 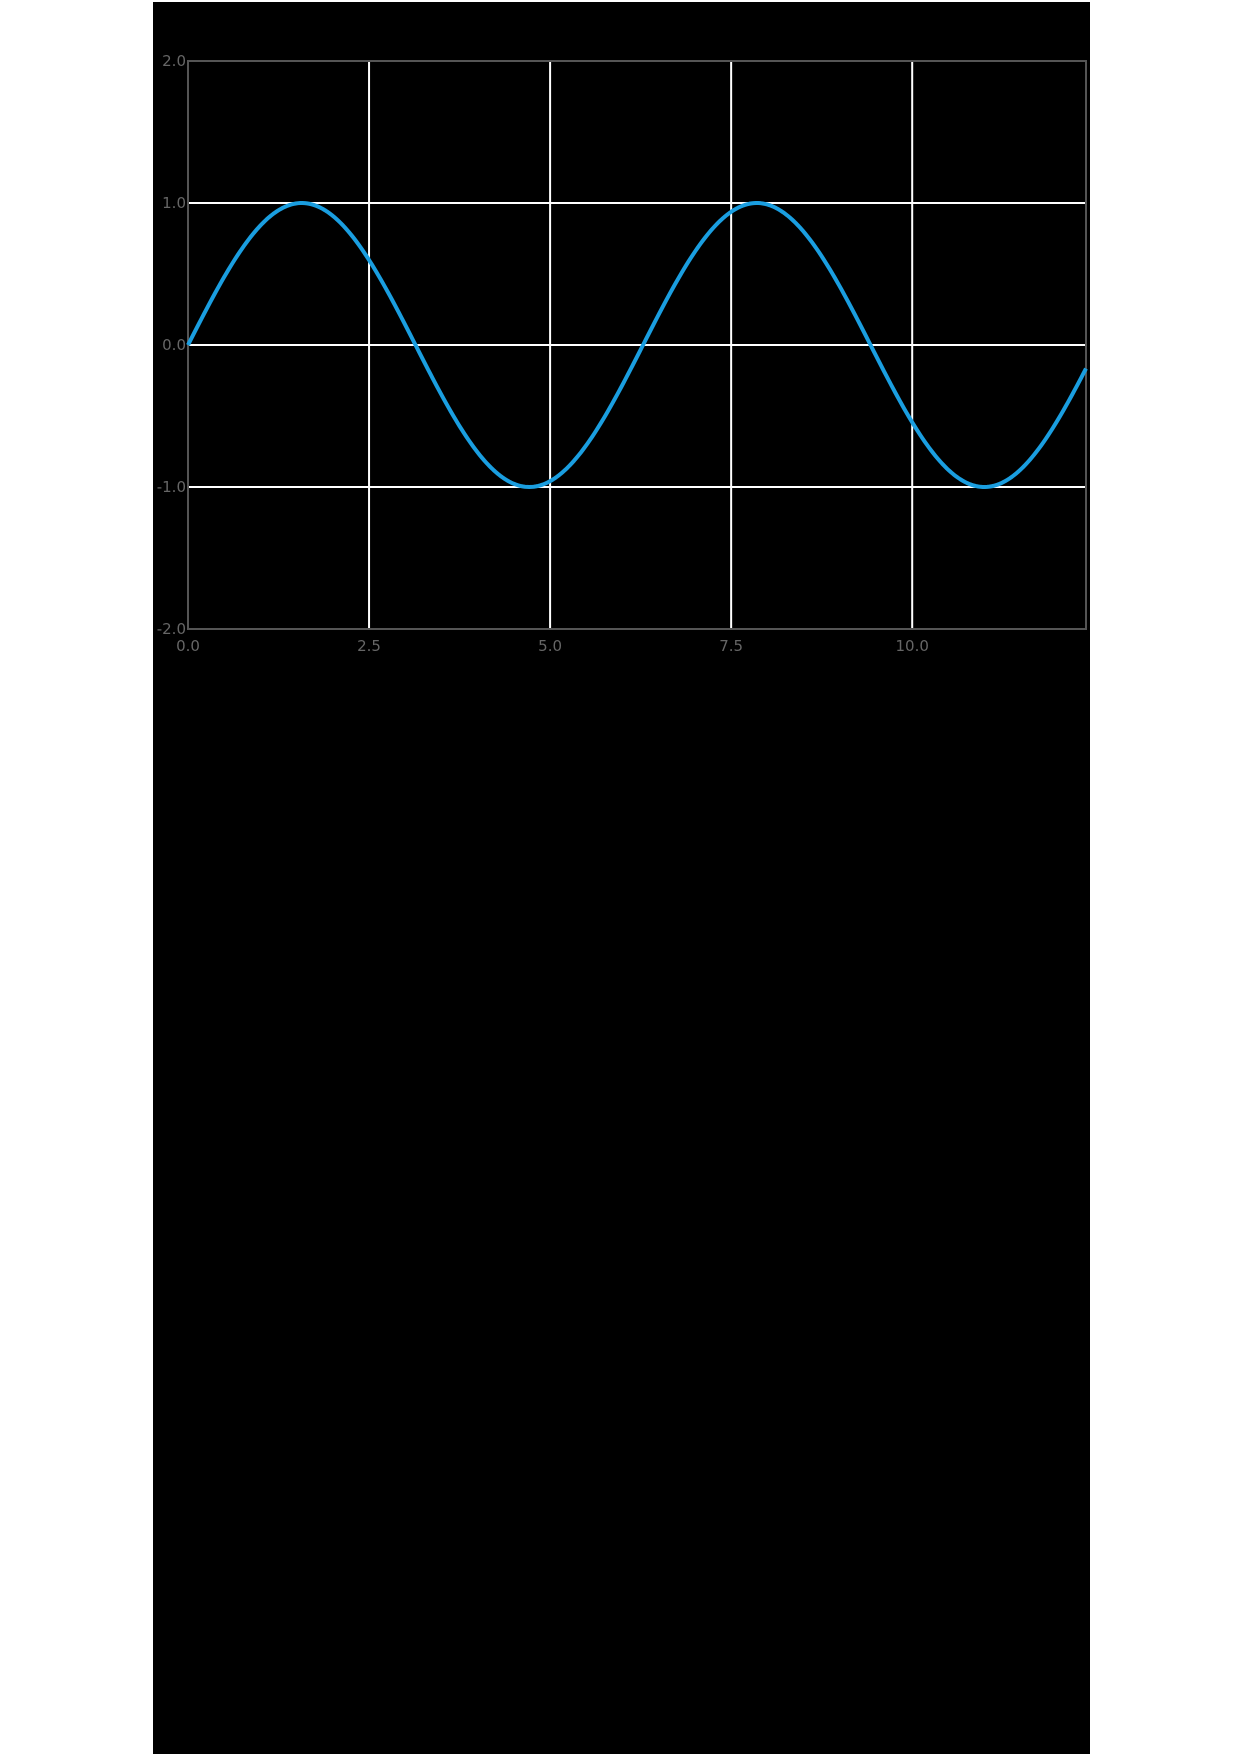 I want to click on sine-series-line, so click(x=637, y=345).